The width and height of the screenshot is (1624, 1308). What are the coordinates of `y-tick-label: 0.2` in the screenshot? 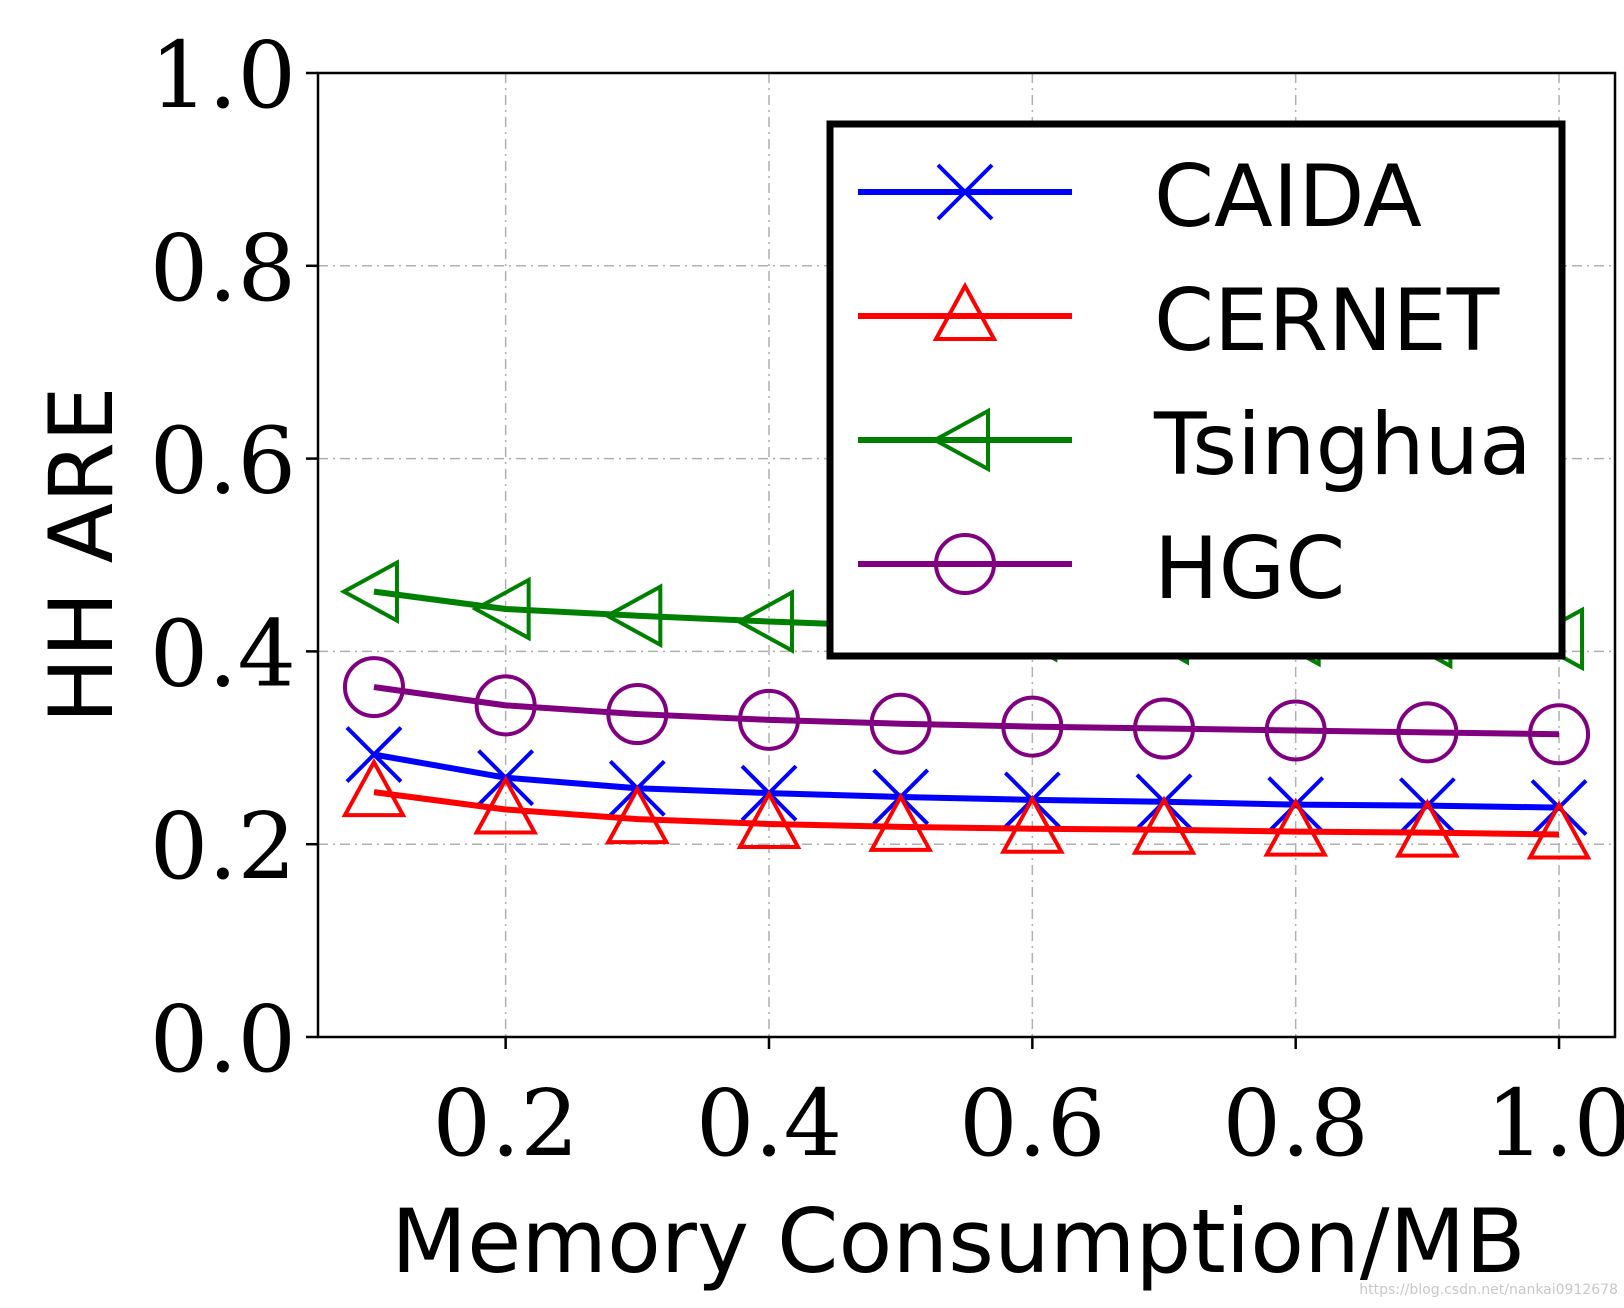 It's located at (223, 846).